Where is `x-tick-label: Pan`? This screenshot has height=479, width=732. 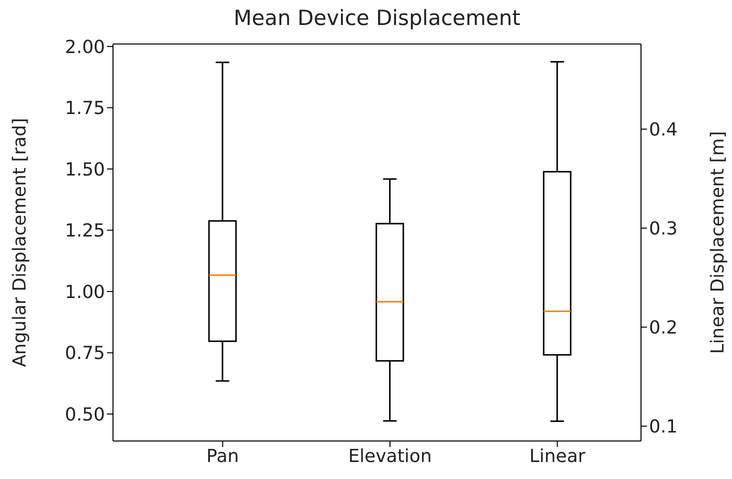
x-tick-label: Pan is located at coordinates (222, 456).